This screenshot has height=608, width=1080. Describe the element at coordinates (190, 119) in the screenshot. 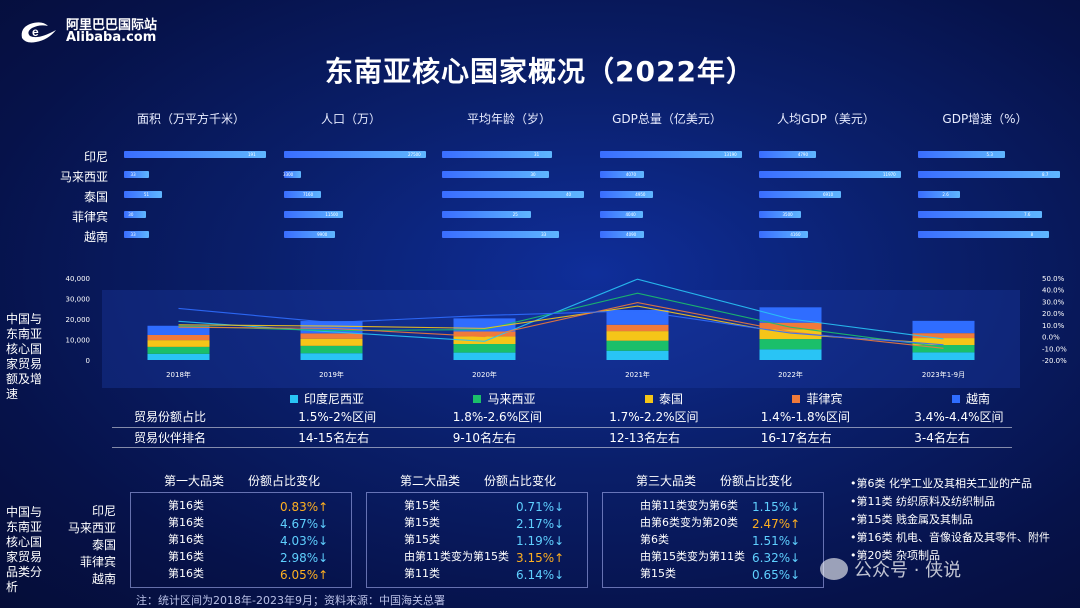

I see `metric-header: 面积（万平方千米）` at that location.